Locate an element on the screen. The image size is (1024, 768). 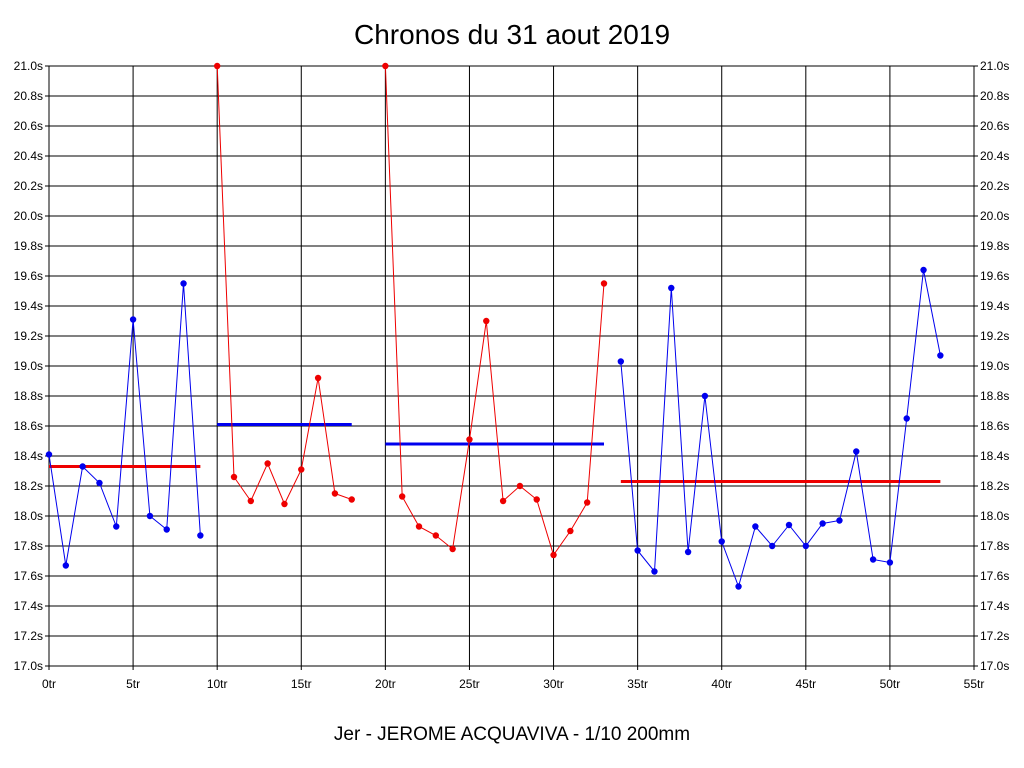
y-tick-label-right: 17.4s is located at coordinates (994, 606).